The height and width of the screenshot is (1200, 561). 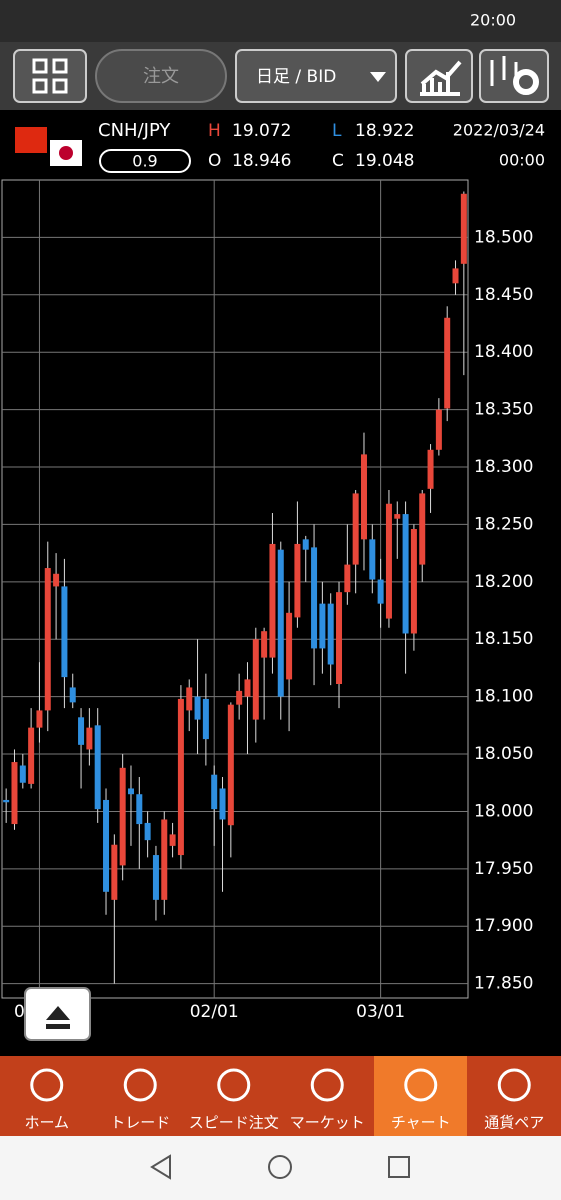 What do you see at coordinates (526, 82) in the screenshot?
I see `settings-icon` at bounding box center [526, 82].